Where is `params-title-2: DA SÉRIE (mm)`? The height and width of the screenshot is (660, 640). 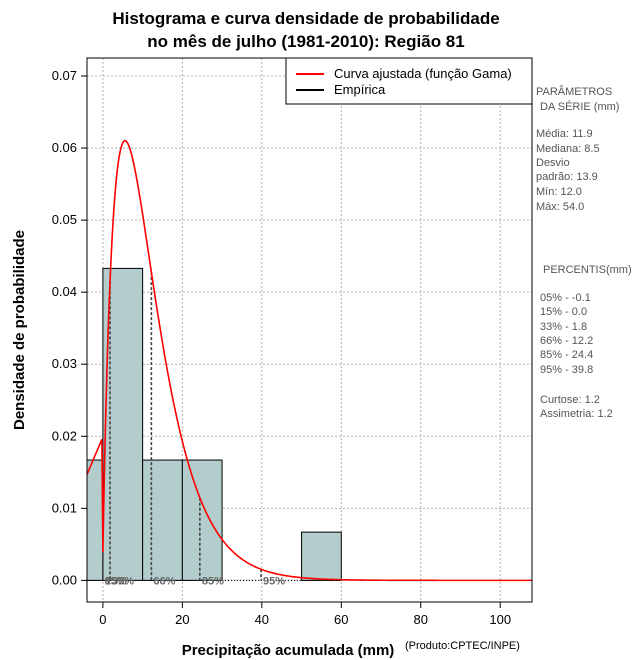 params-title-2: DA SÉRIE (mm) is located at coordinates (579, 106).